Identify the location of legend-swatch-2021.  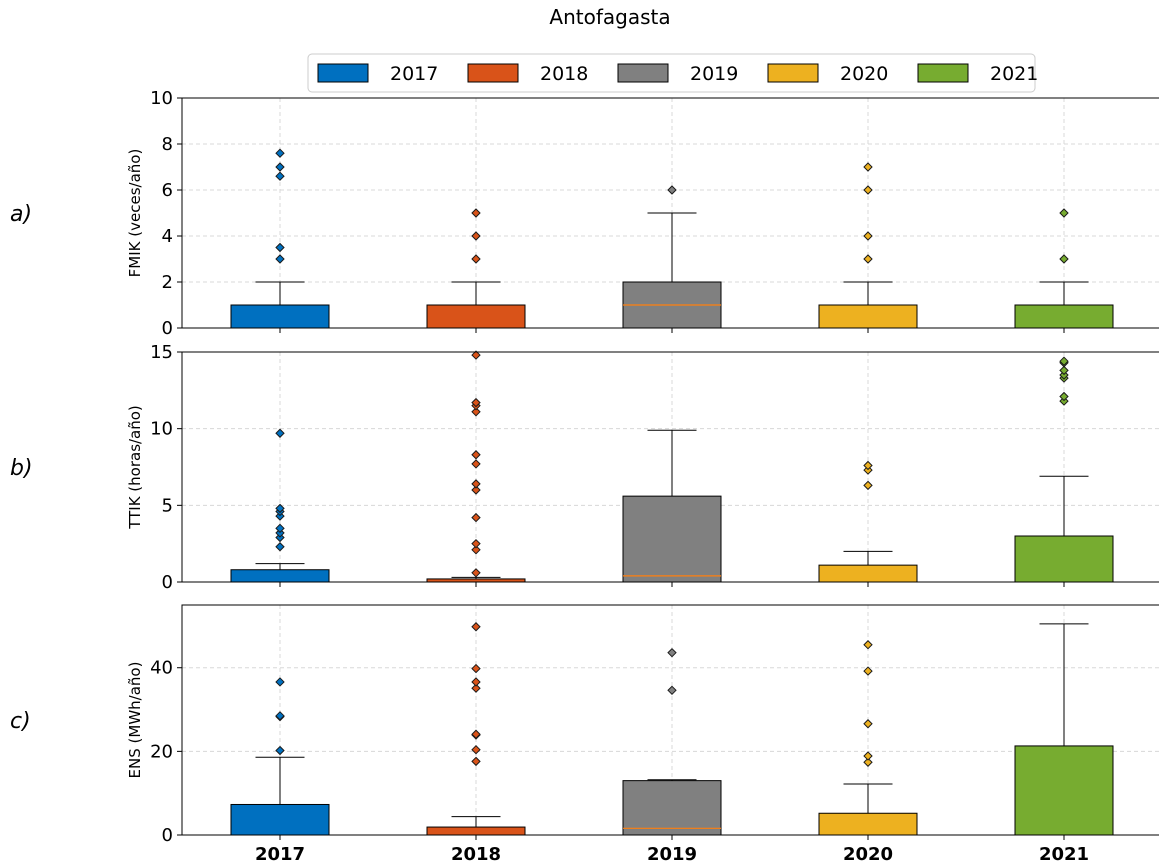
(943, 73).